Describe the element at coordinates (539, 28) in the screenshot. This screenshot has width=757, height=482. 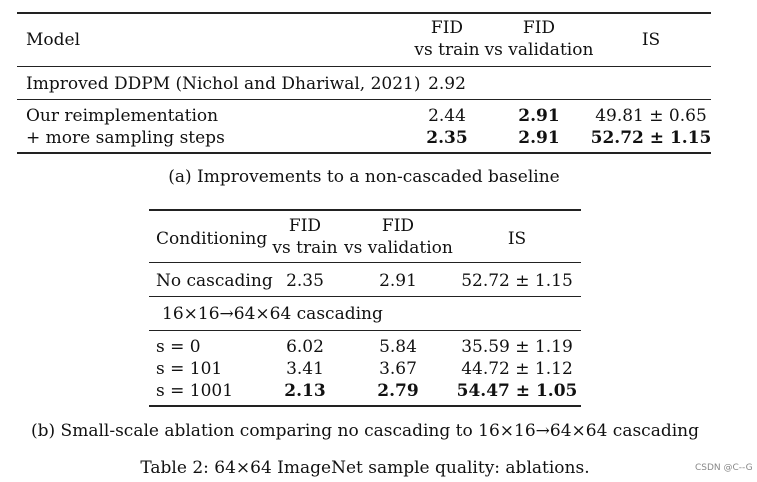
I see `table-a-header-fid-val-line1: FID` at that location.